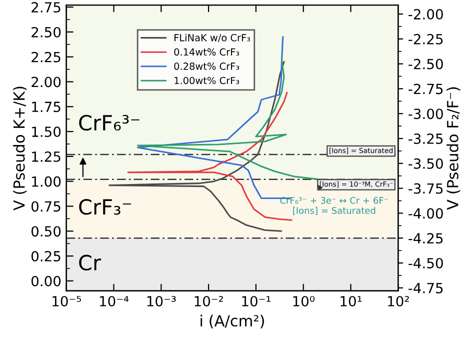 This screenshot has width=474, height=339. I want to click on y2-tick-label: -2.00, so click(425, 14).